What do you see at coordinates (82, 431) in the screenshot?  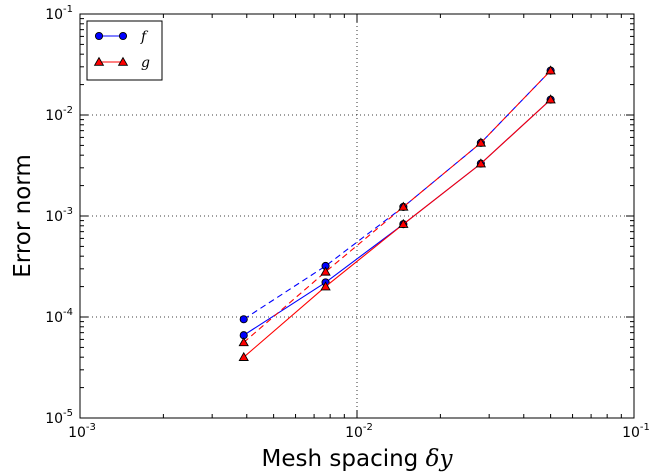 I see `x-tick-label: 10⁻³` at bounding box center [82, 431].